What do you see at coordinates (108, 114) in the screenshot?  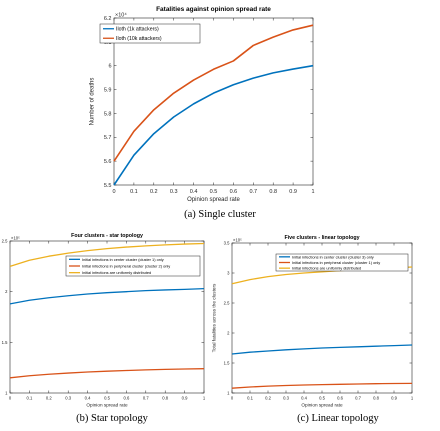 I see `y-tick-label: 5.8` at bounding box center [108, 114].